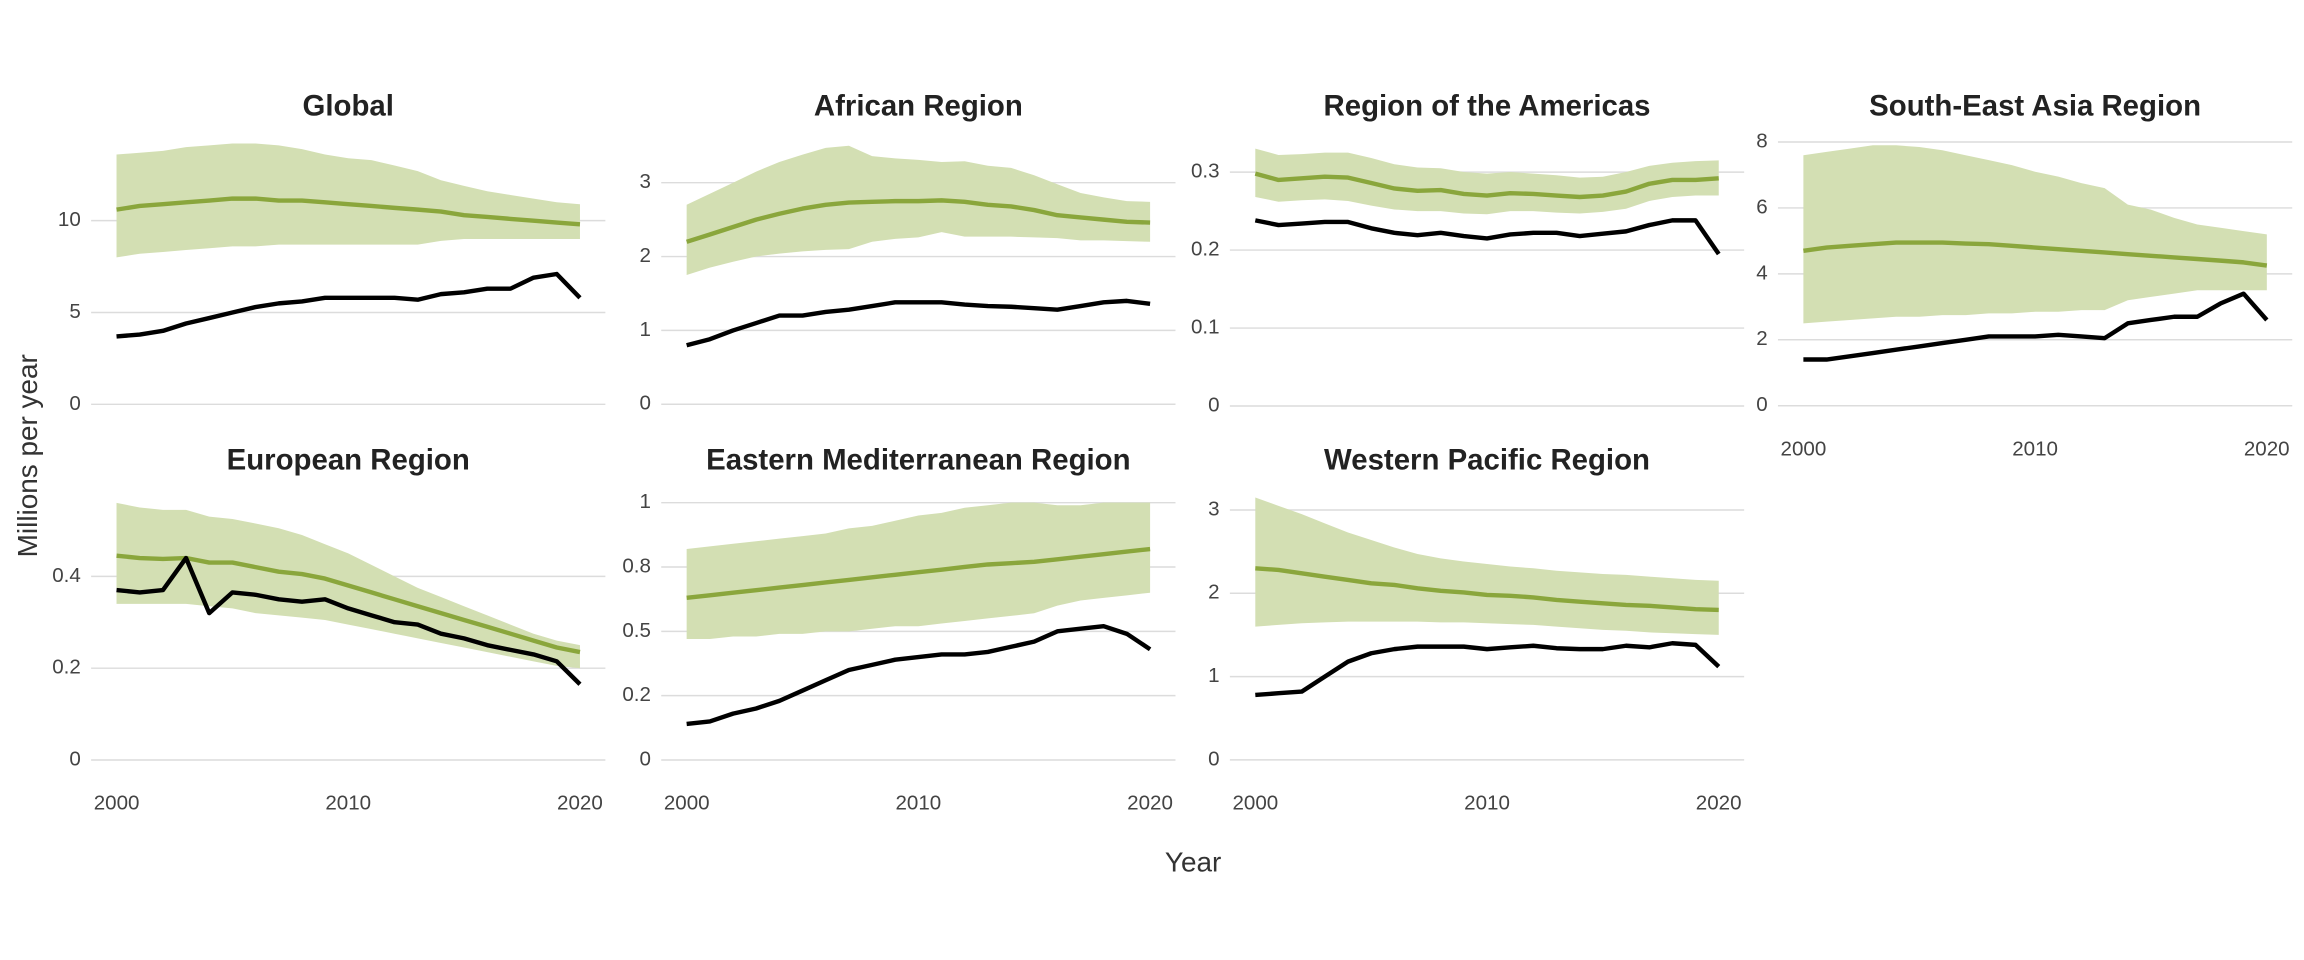 This screenshot has width=2304, height=960. Describe the element at coordinates (1487, 459) in the screenshot. I see `panel-title: Western Pacific Region` at that location.